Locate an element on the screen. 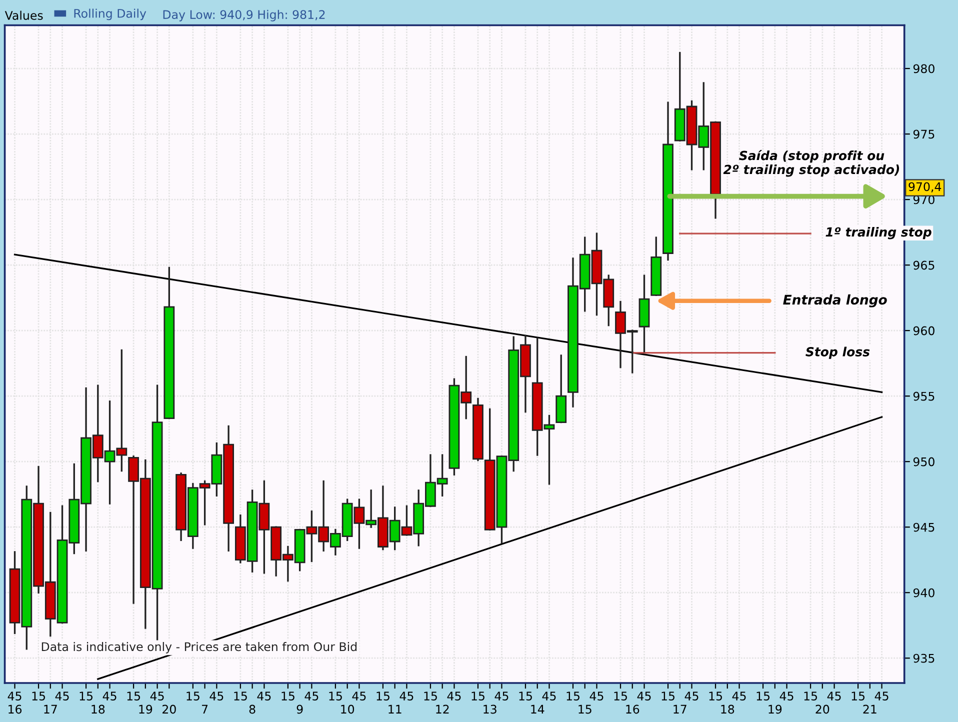 Image resolution: width=958 pixels, height=722 pixels. annotation: Saída (stop profit ou 2º trailing stop activado) is located at coordinates (811, 163).